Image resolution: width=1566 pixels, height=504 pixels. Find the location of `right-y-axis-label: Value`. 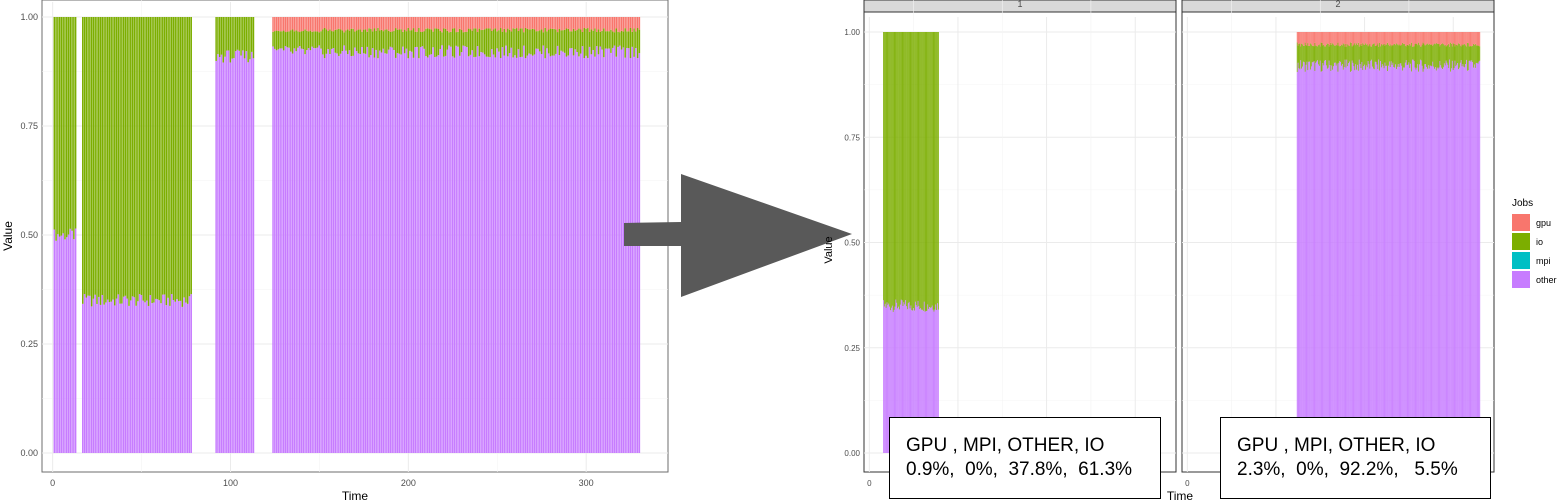

right-y-axis-label: Value is located at coordinates (829, 249).